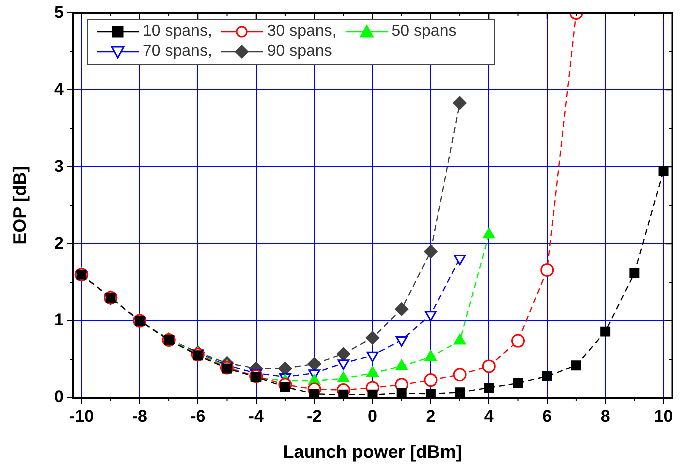 This screenshot has height=466, width=680. Describe the element at coordinates (431, 416) in the screenshot. I see `x-tick-label: 2` at that location.